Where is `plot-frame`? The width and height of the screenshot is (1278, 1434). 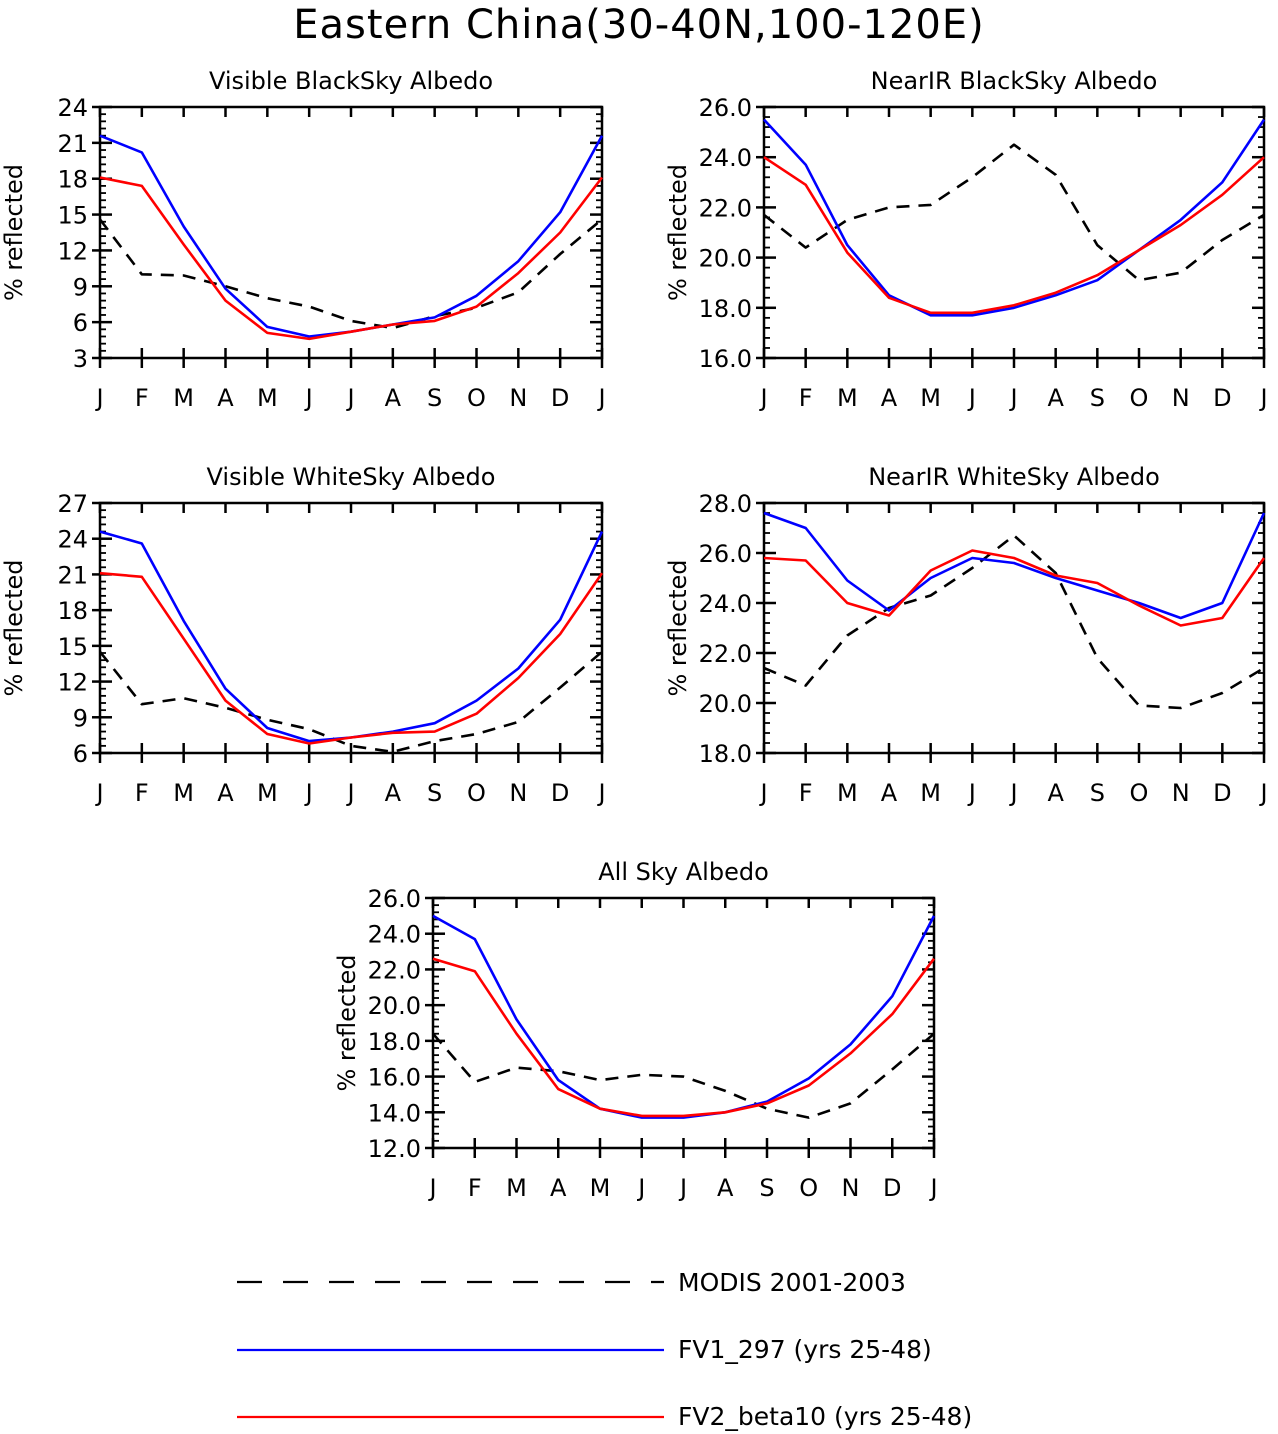 plot-frame is located at coordinates (1014, 628).